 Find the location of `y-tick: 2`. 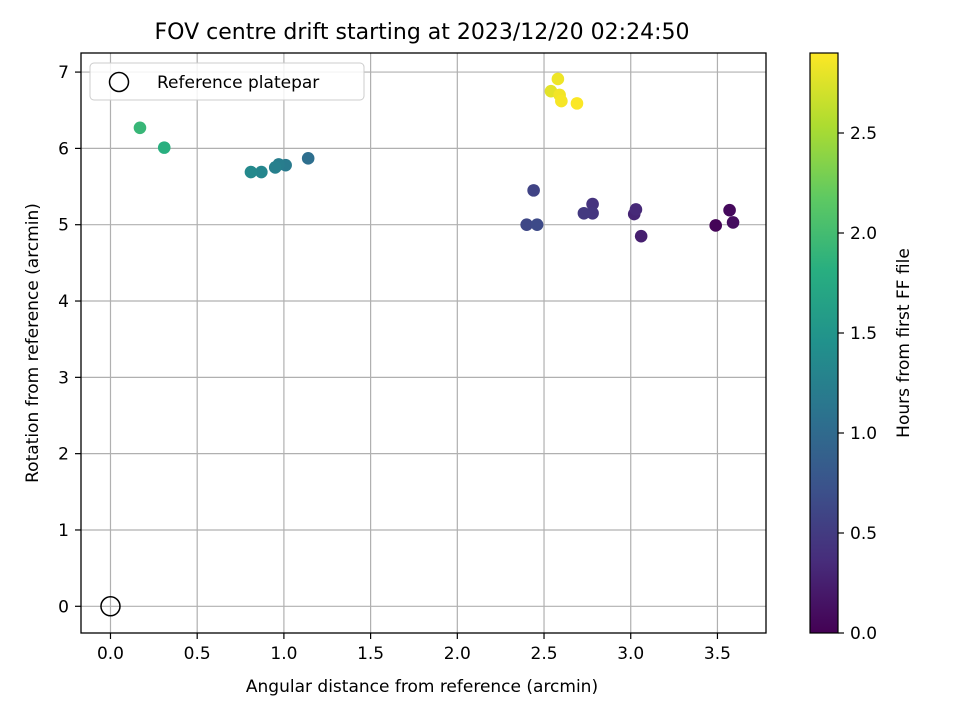

y-tick: 2 is located at coordinates (69, 455).